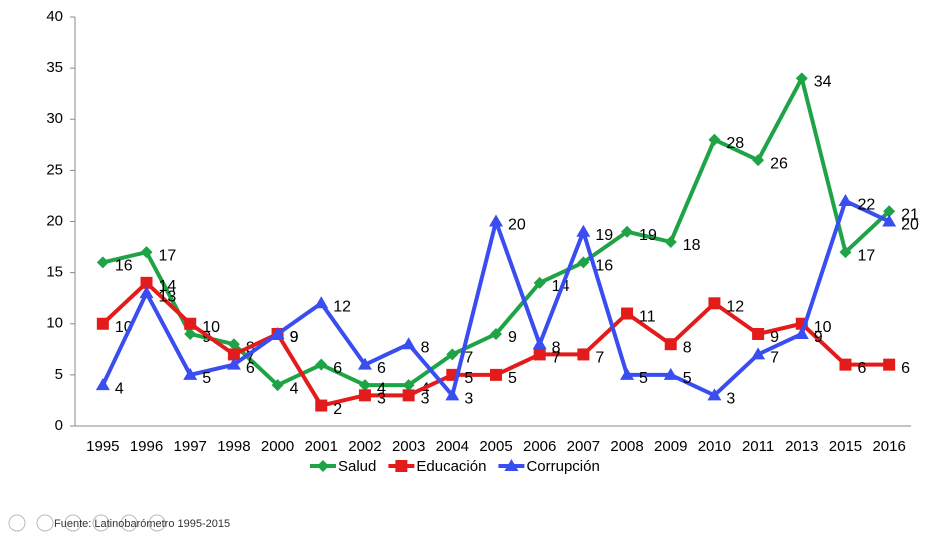 Image resolution: width=951 pixels, height=538 pixels. I want to click on x-tick-label: 2013, so click(801, 446).